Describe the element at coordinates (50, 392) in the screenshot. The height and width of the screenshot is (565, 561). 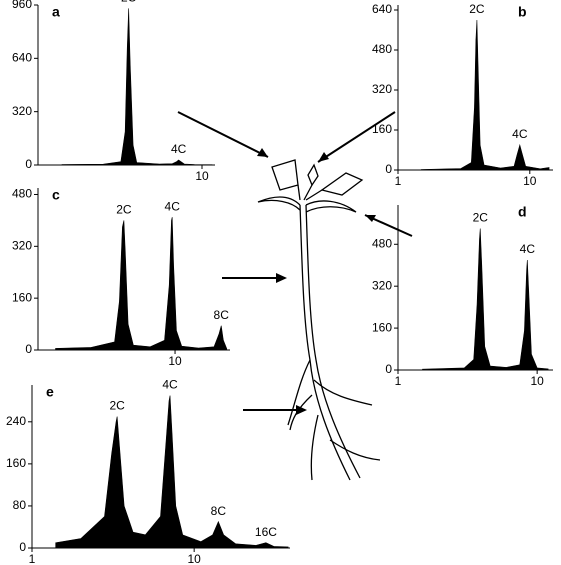
I see `panel-label: e` at that location.